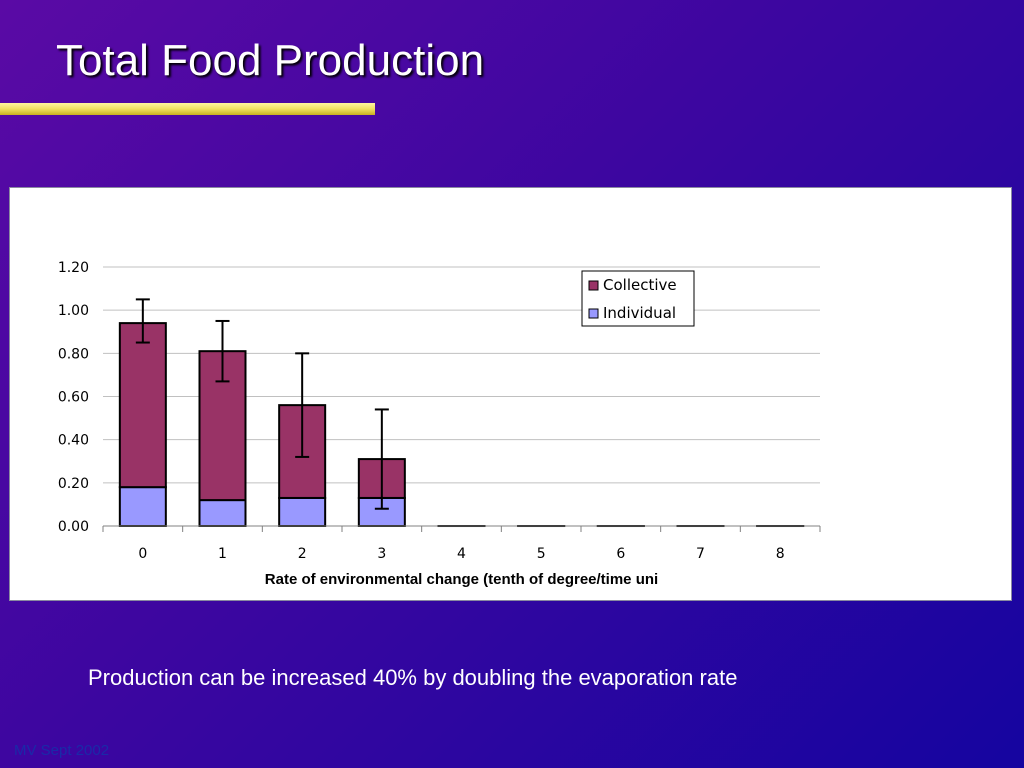 The image size is (1024, 768). Describe the element at coordinates (262, 404) in the screenshot. I see `error-bars` at that location.